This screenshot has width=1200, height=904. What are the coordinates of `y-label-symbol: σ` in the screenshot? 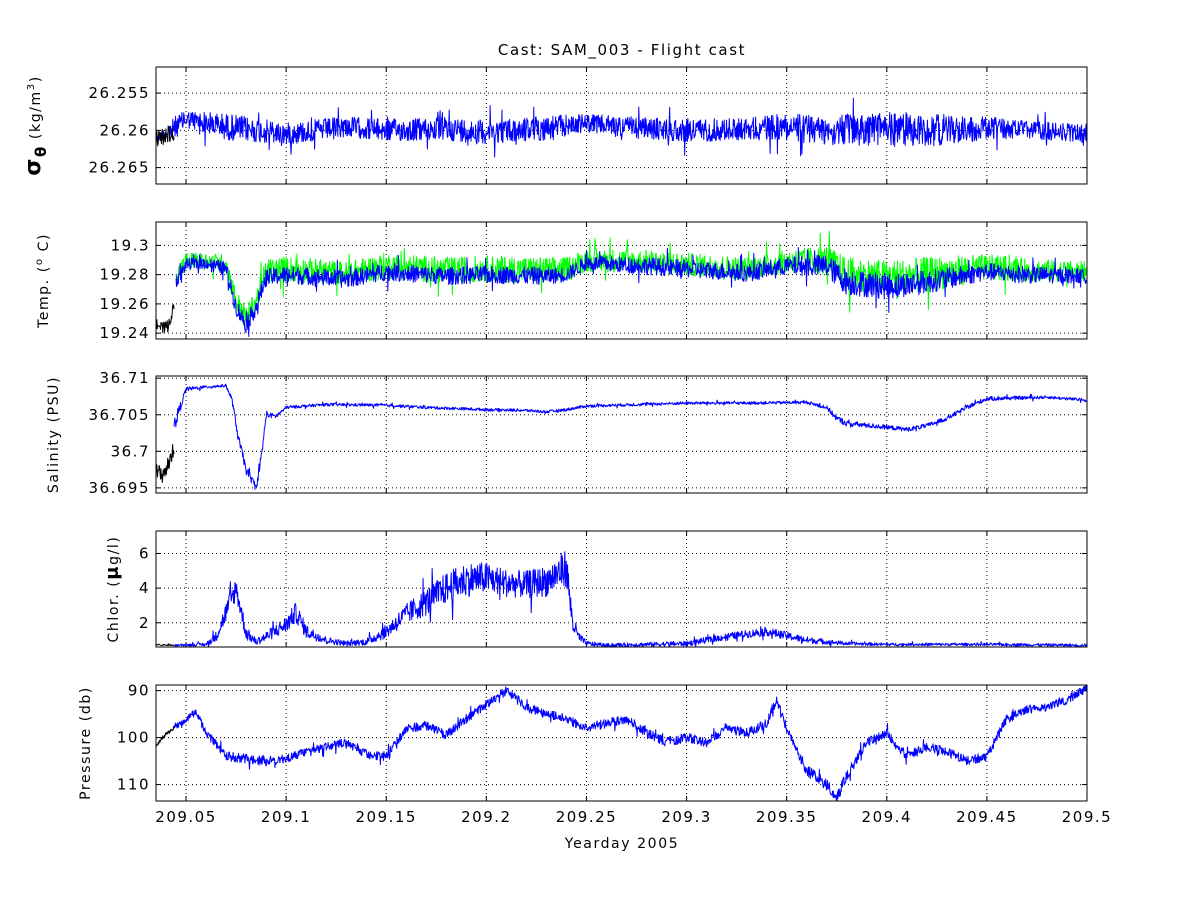 It's located at (33, 166).